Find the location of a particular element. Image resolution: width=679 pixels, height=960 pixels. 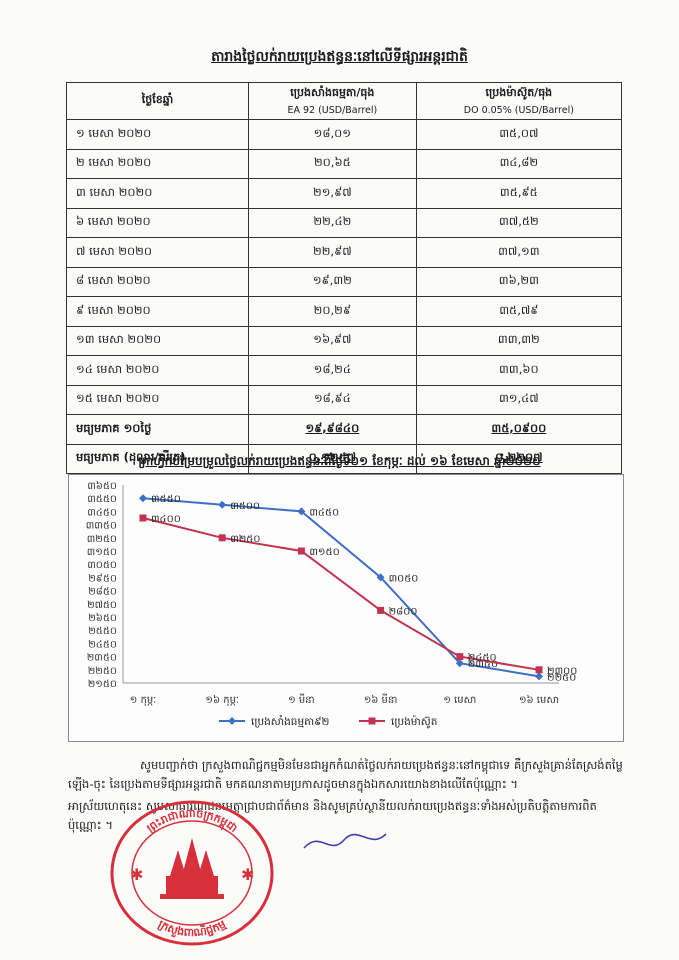

y-tick-label: ២៧៥០ is located at coordinates (102, 605).